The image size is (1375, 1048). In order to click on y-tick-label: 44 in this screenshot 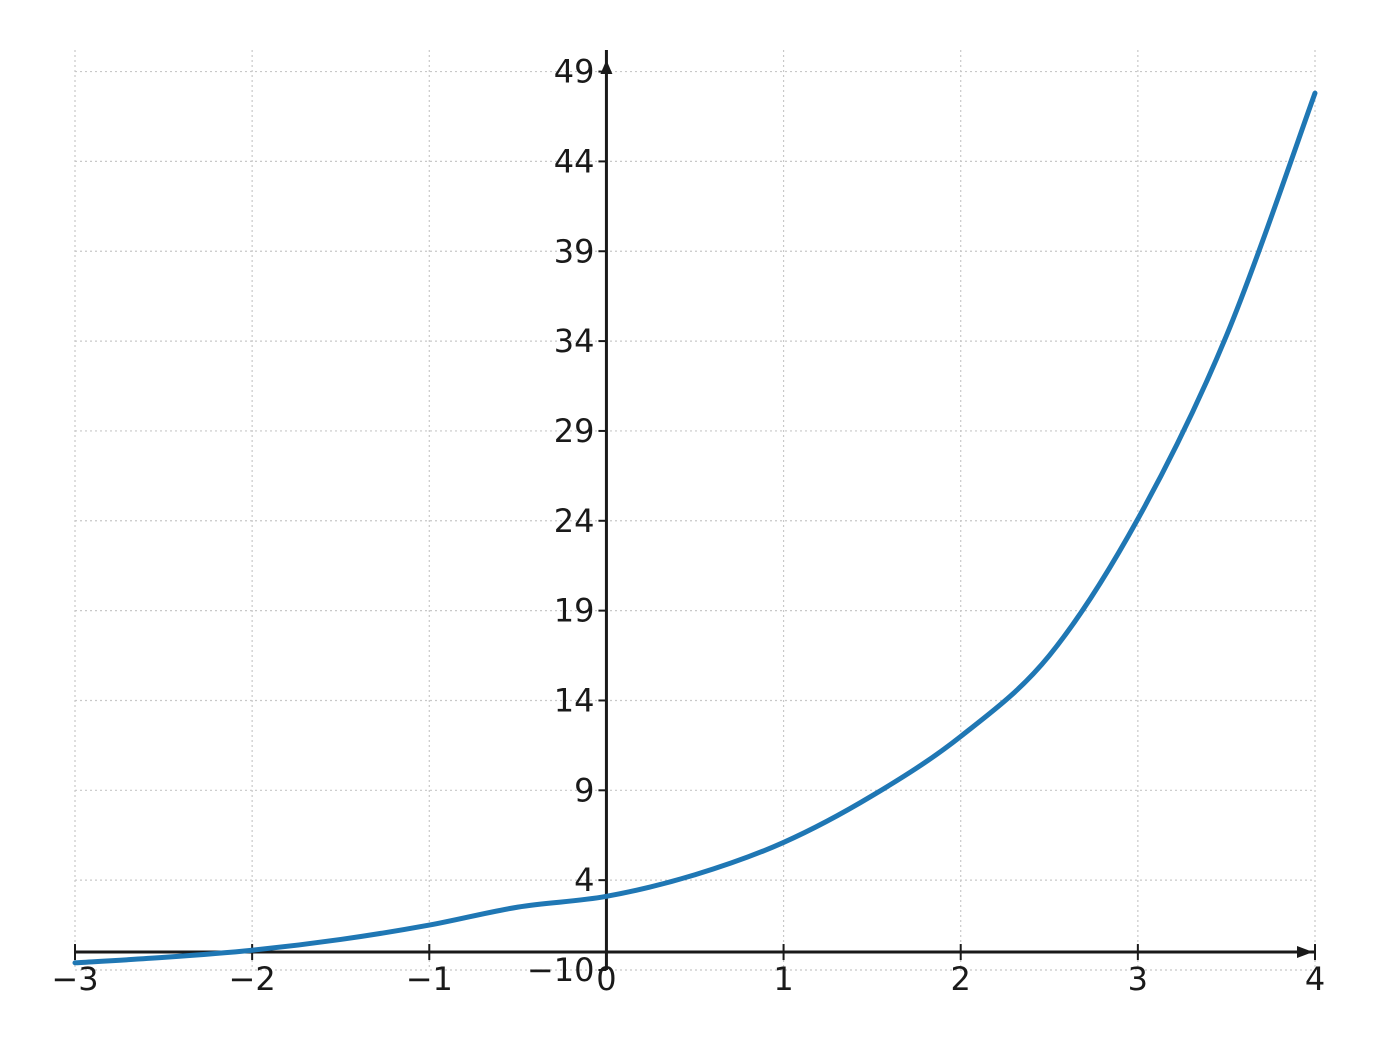, I will do `click(574, 161)`.